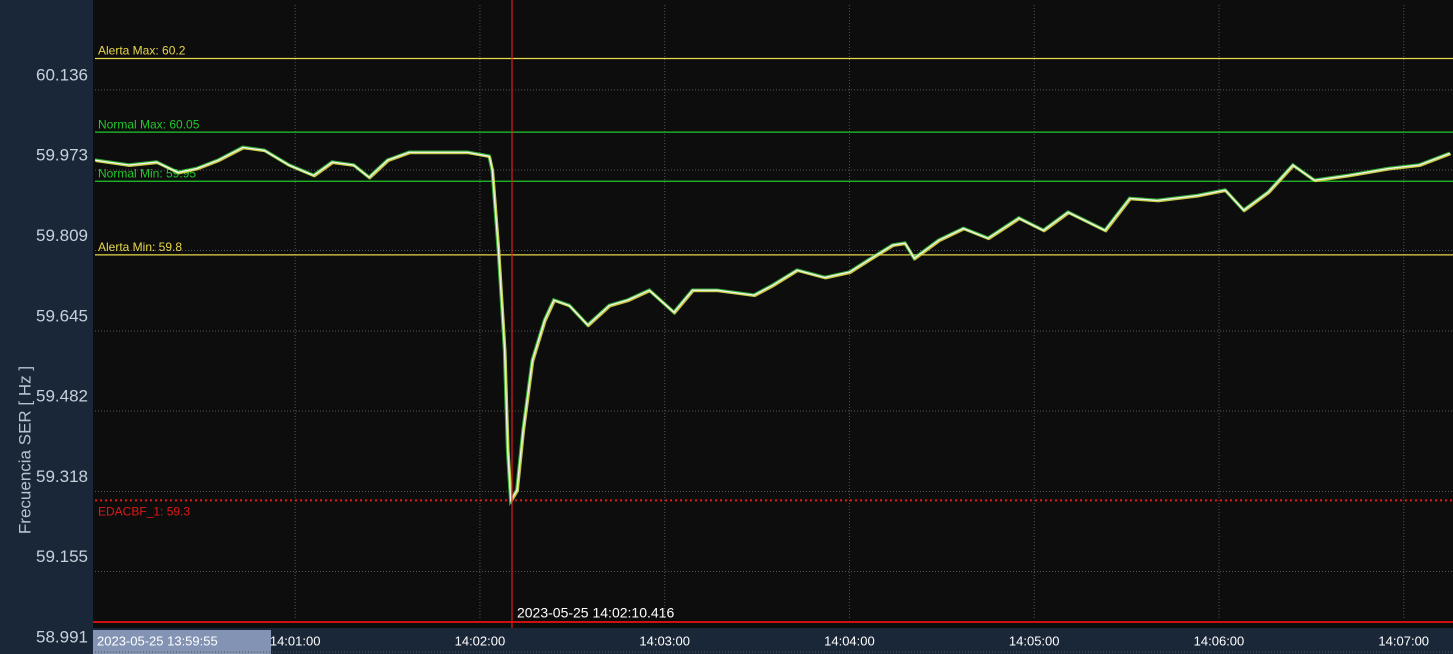 The height and width of the screenshot is (654, 1453). I want to click on x-tick-label: 14:05:00, so click(1034, 640).